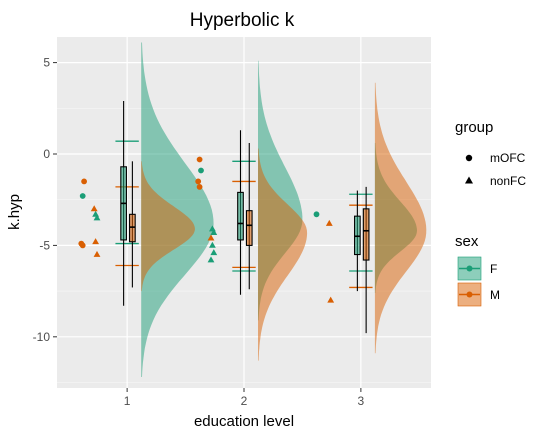 The image size is (550, 439). What do you see at coordinates (508, 181) in the screenshot?
I see `legend-nonfc-label: nonFC` at bounding box center [508, 181].